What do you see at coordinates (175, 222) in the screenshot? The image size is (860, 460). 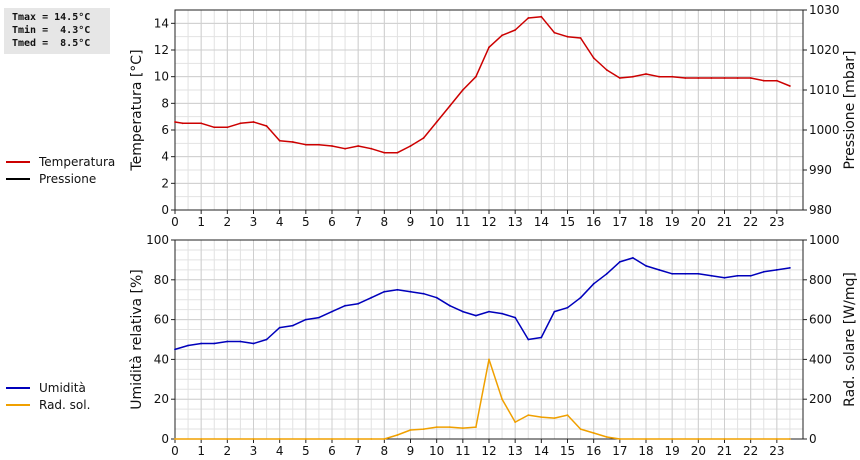 I see `x-tick-label: 0` at bounding box center [175, 222].